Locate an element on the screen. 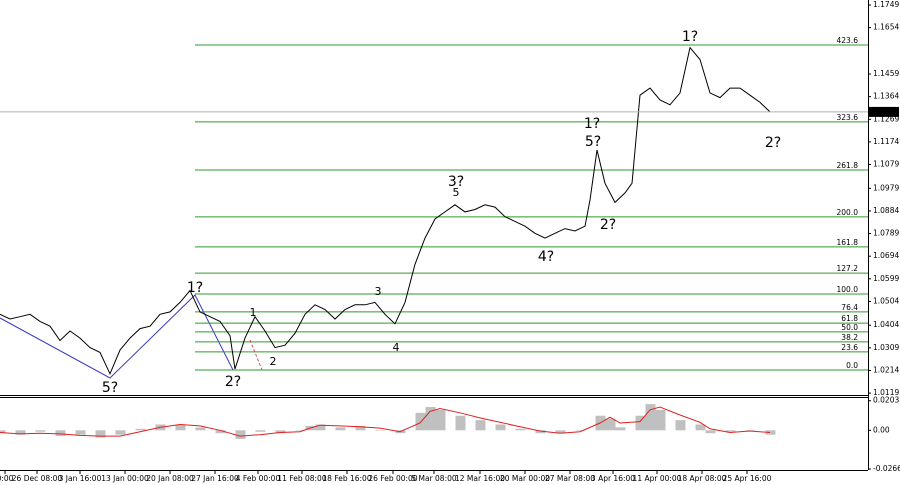  x-tick-label: 20 Jan 08:00 is located at coordinates (170, 478).